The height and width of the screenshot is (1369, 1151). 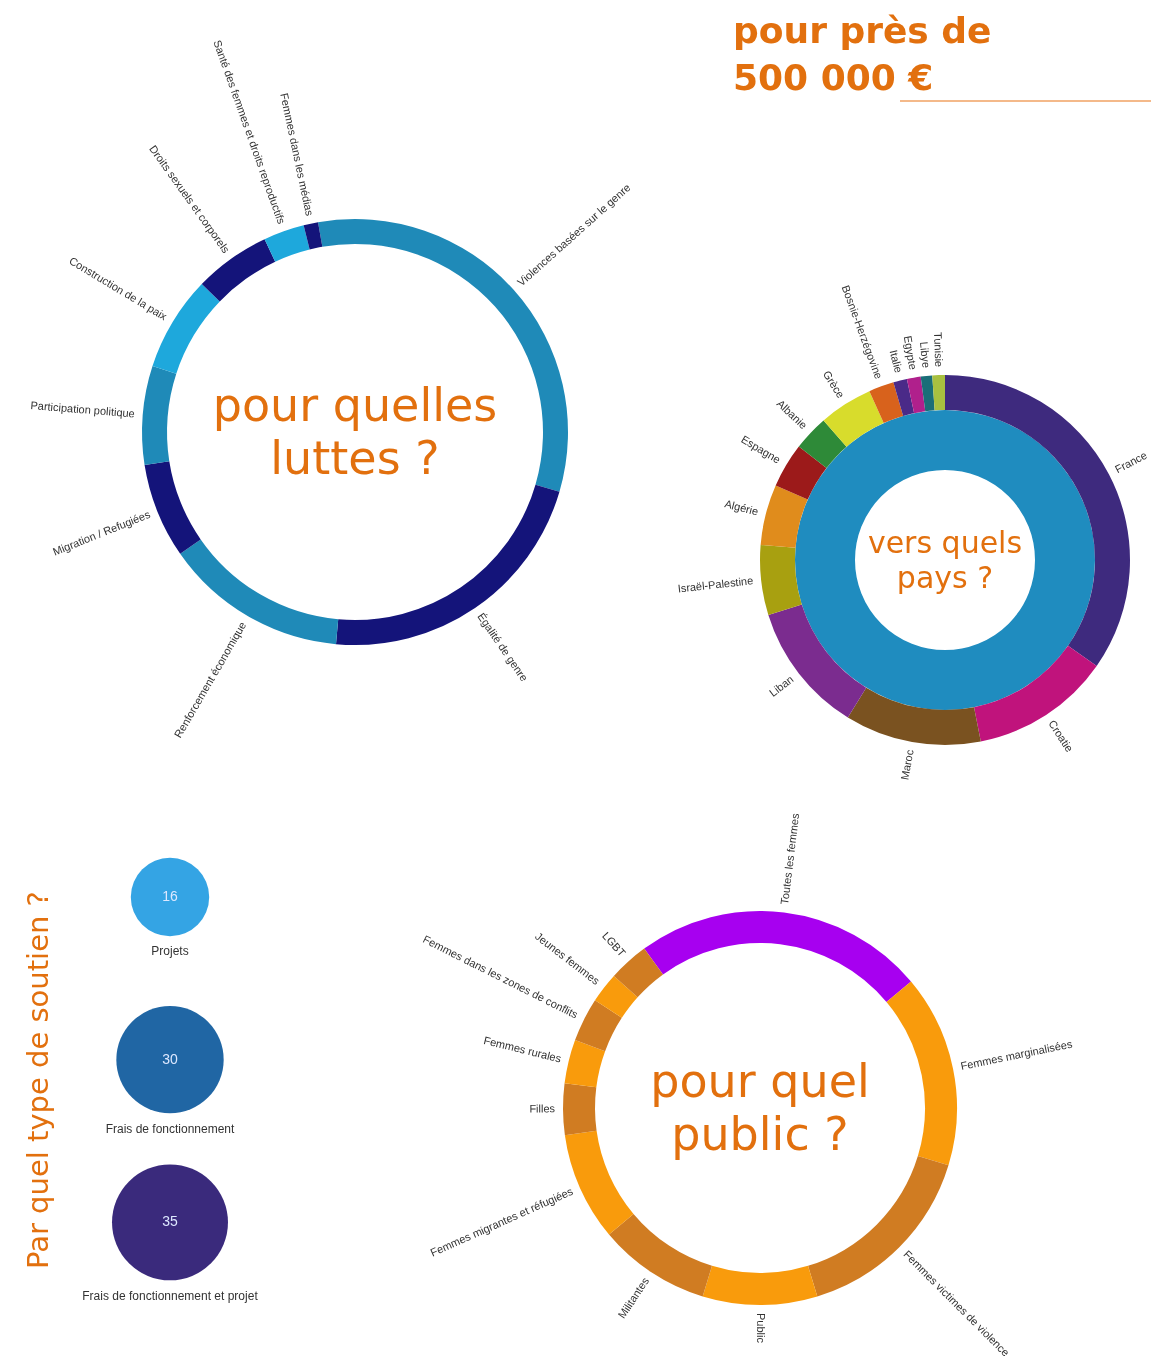 I want to click on slice-label: Maroc, so click(x=907, y=764).